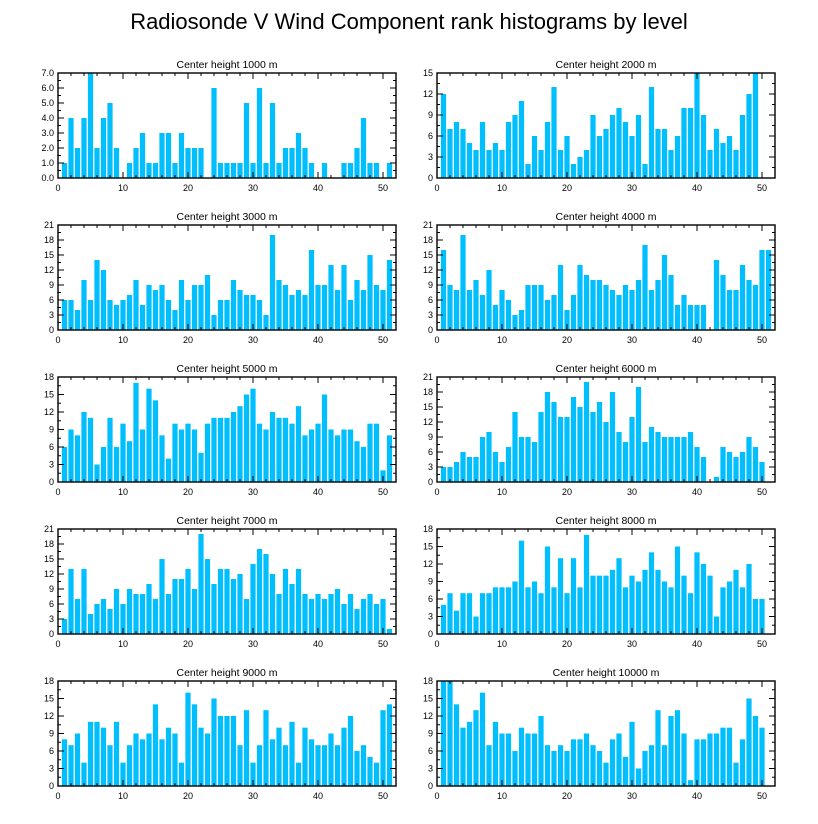  I want to click on y-tick-label: 18, so click(428, 681).